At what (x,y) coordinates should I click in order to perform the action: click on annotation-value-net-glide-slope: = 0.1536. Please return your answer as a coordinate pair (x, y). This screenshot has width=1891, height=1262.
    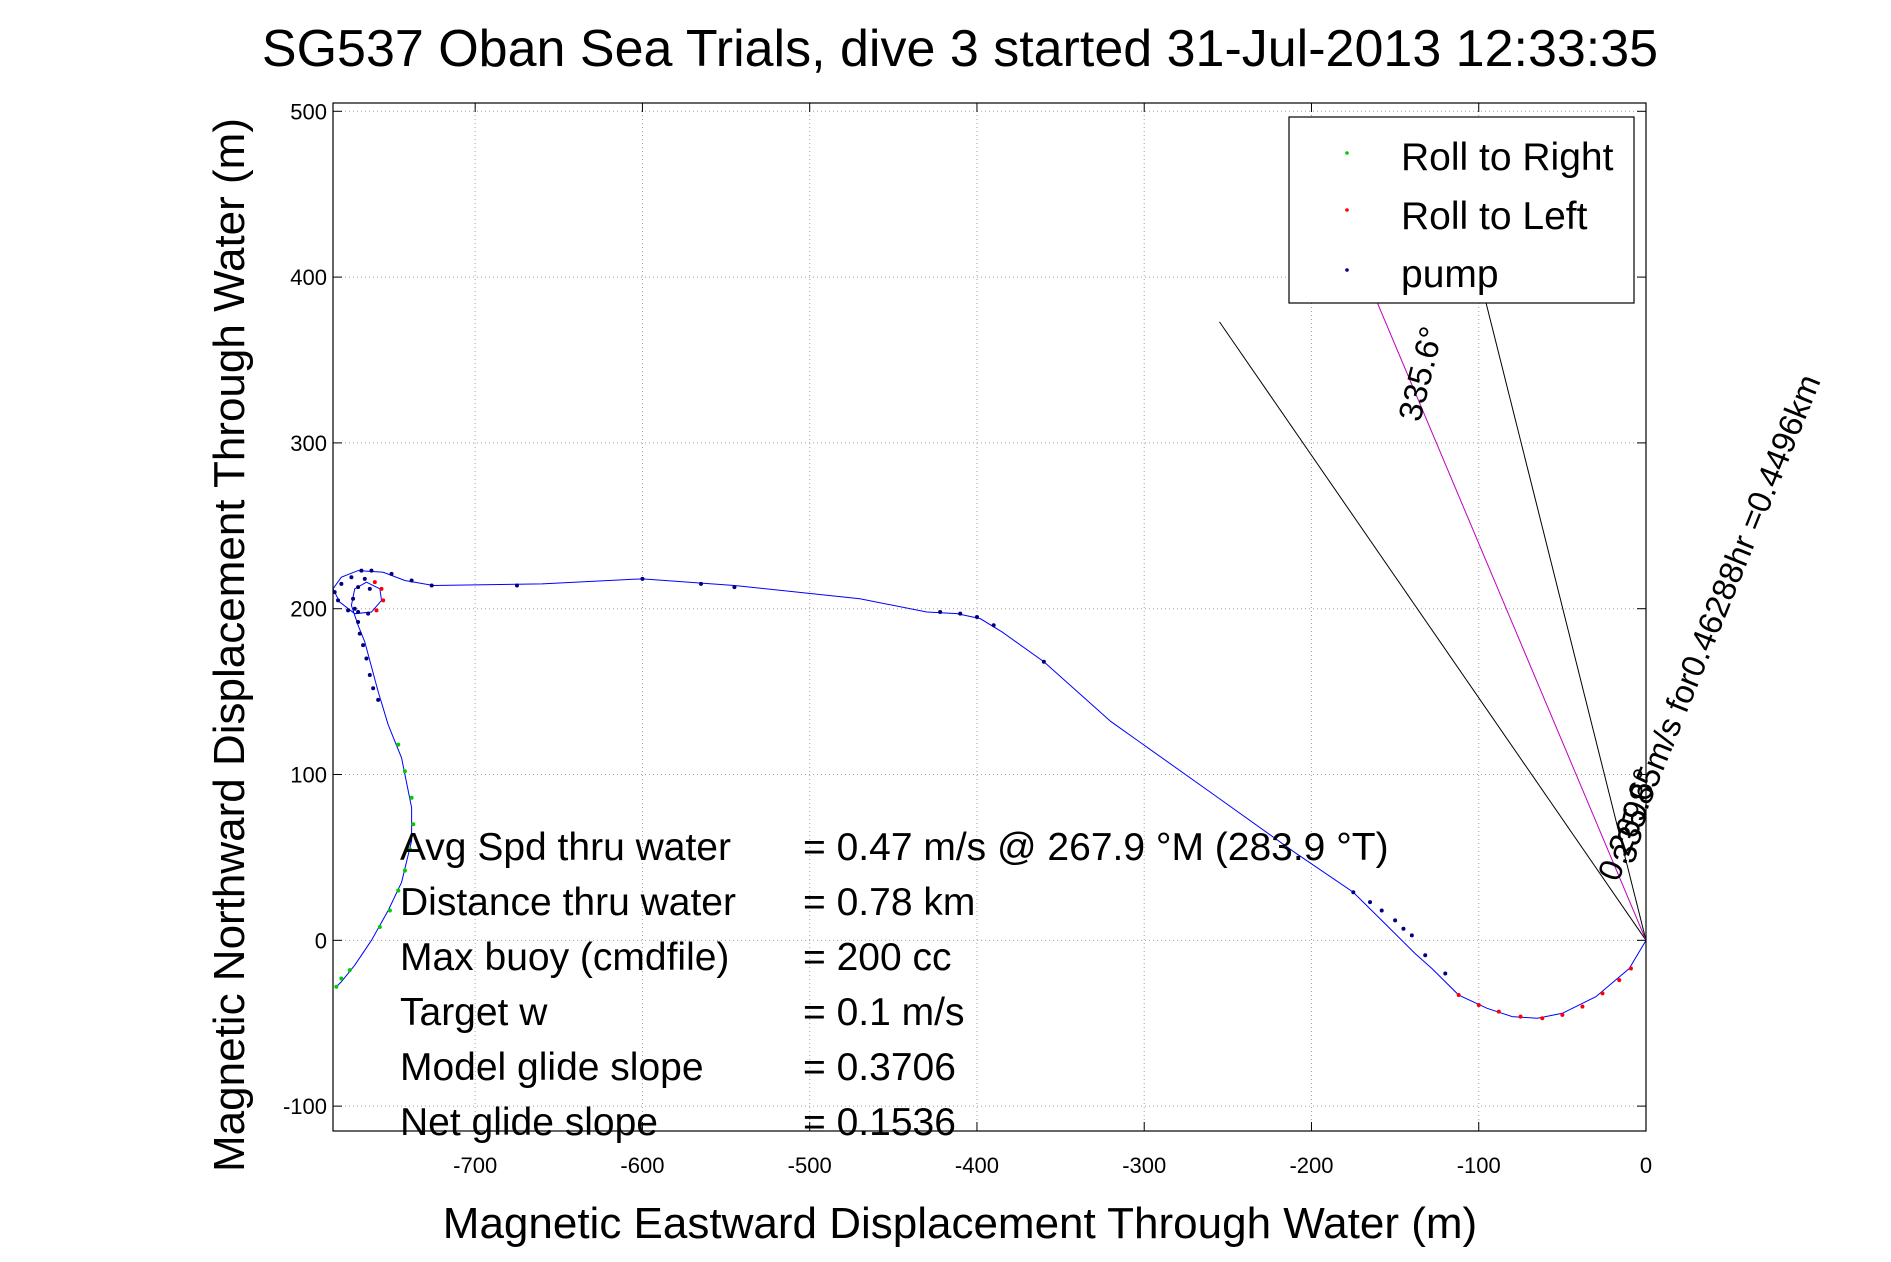
    Looking at the image, I should click on (879, 1122).